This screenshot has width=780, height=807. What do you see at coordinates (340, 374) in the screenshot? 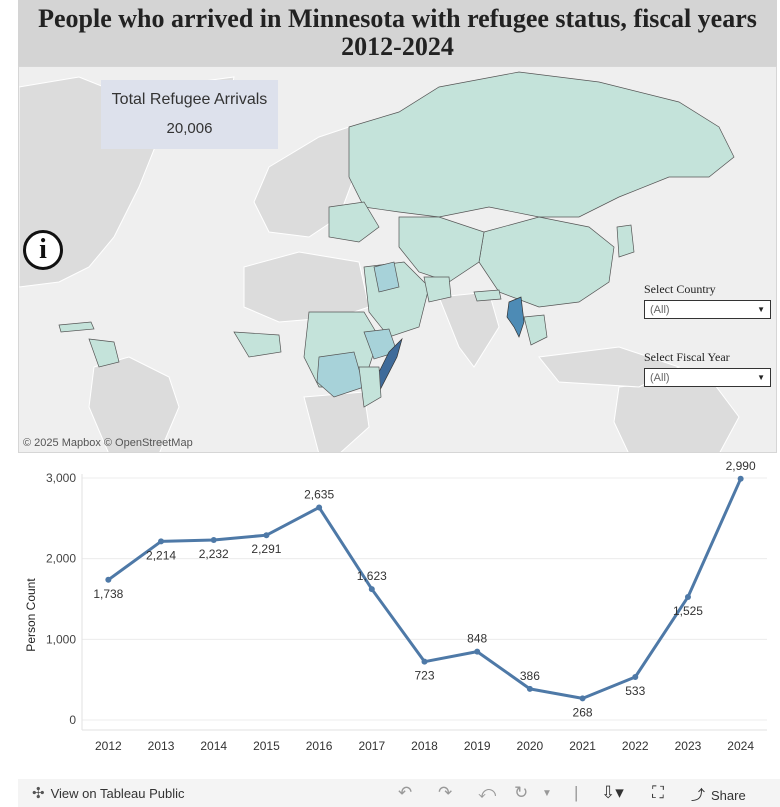
I see `country-drc` at bounding box center [340, 374].